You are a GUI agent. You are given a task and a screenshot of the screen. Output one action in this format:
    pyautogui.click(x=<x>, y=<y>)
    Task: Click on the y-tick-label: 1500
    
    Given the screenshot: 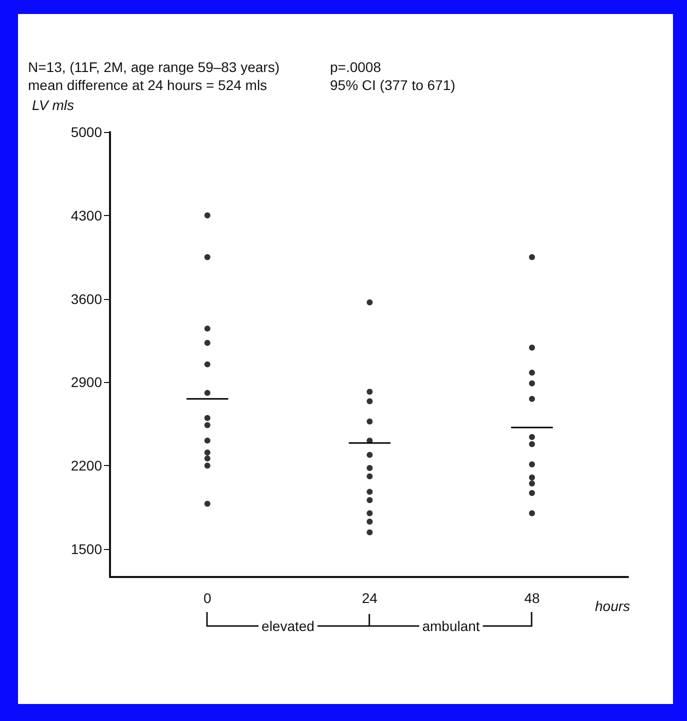 What is the action you would take?
    pyautogui.click(x=86, y=549)
    